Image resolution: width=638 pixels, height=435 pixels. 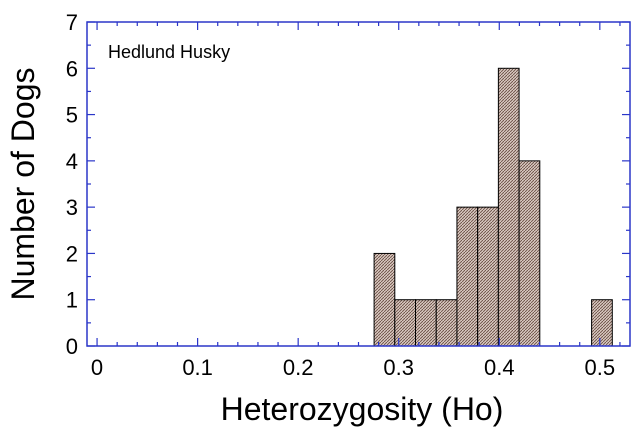 What do you see at coordinates (72, 346) in the screenshot?
I see `y-tick-label: 0` at bounding box center [72, 346].